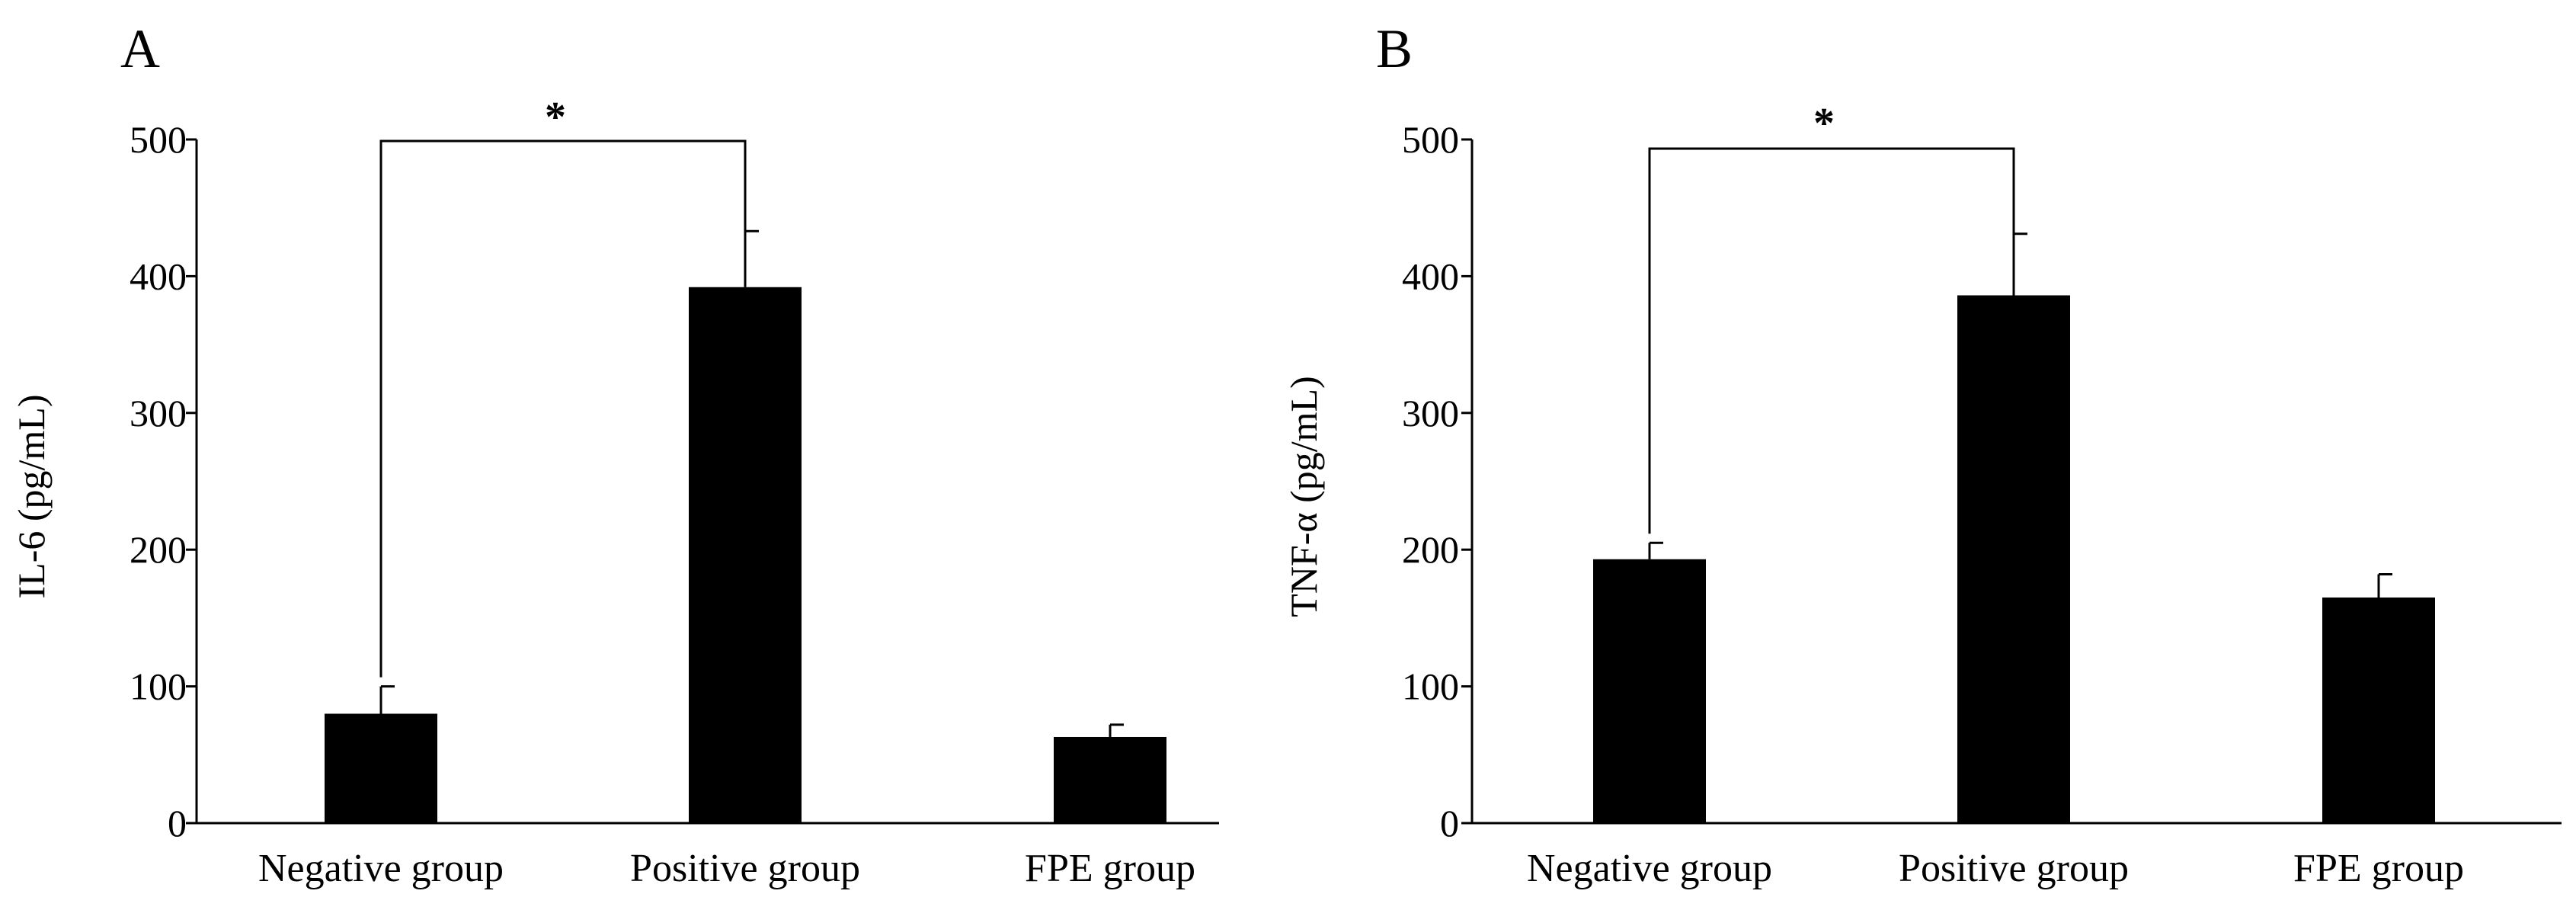  Describe the element at coordinates (563, 408) in the screenshot. I see `panel-a-significance-bracket` at that location.